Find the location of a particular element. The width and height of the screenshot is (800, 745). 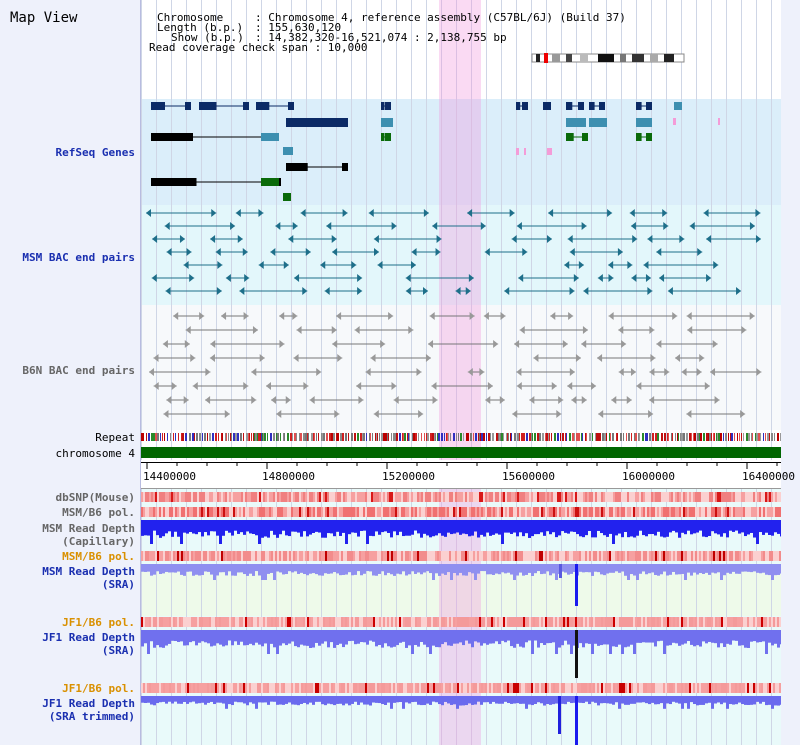

track-label-b6n-bac-end-pairs: B6N BAC end pairs is located at coordinates (78, 370).